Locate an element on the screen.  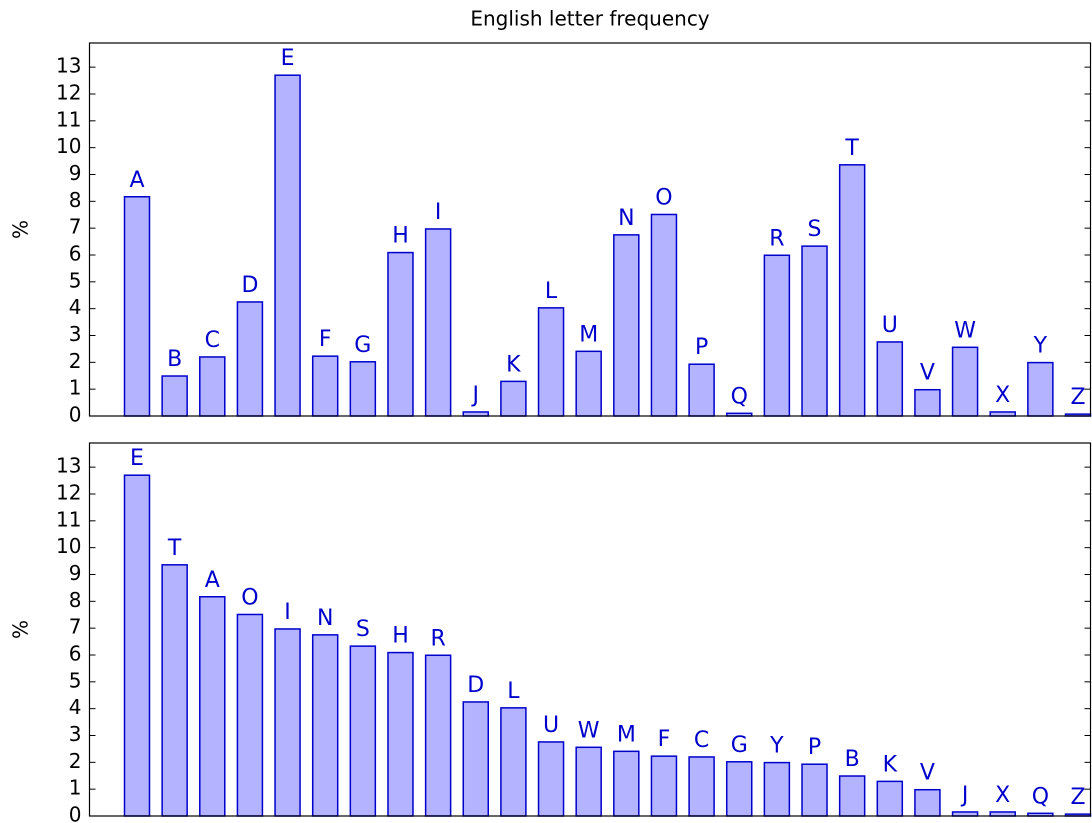
y-tick-label: 0 is located at coordinates (75, 415).